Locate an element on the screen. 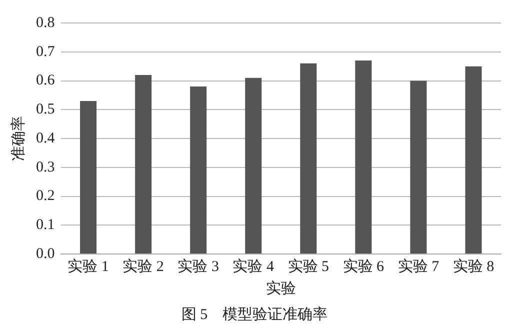 The height and width of the screenshot is (332, 521). x-tick-label: 实验 2 is located at coordinates (143, 266).